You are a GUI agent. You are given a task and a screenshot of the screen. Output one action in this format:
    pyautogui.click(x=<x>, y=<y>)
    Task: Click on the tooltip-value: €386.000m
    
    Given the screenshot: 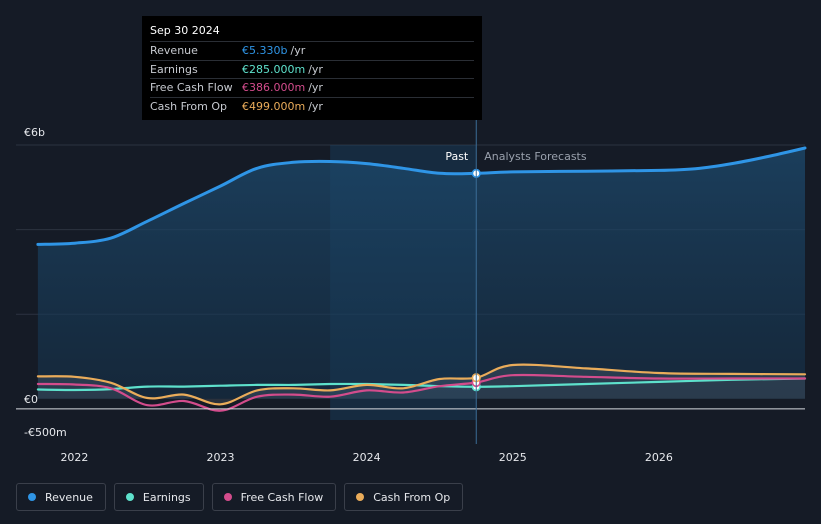 What is the action you would take?
    pyautogui.click(x=274, y=87)
    